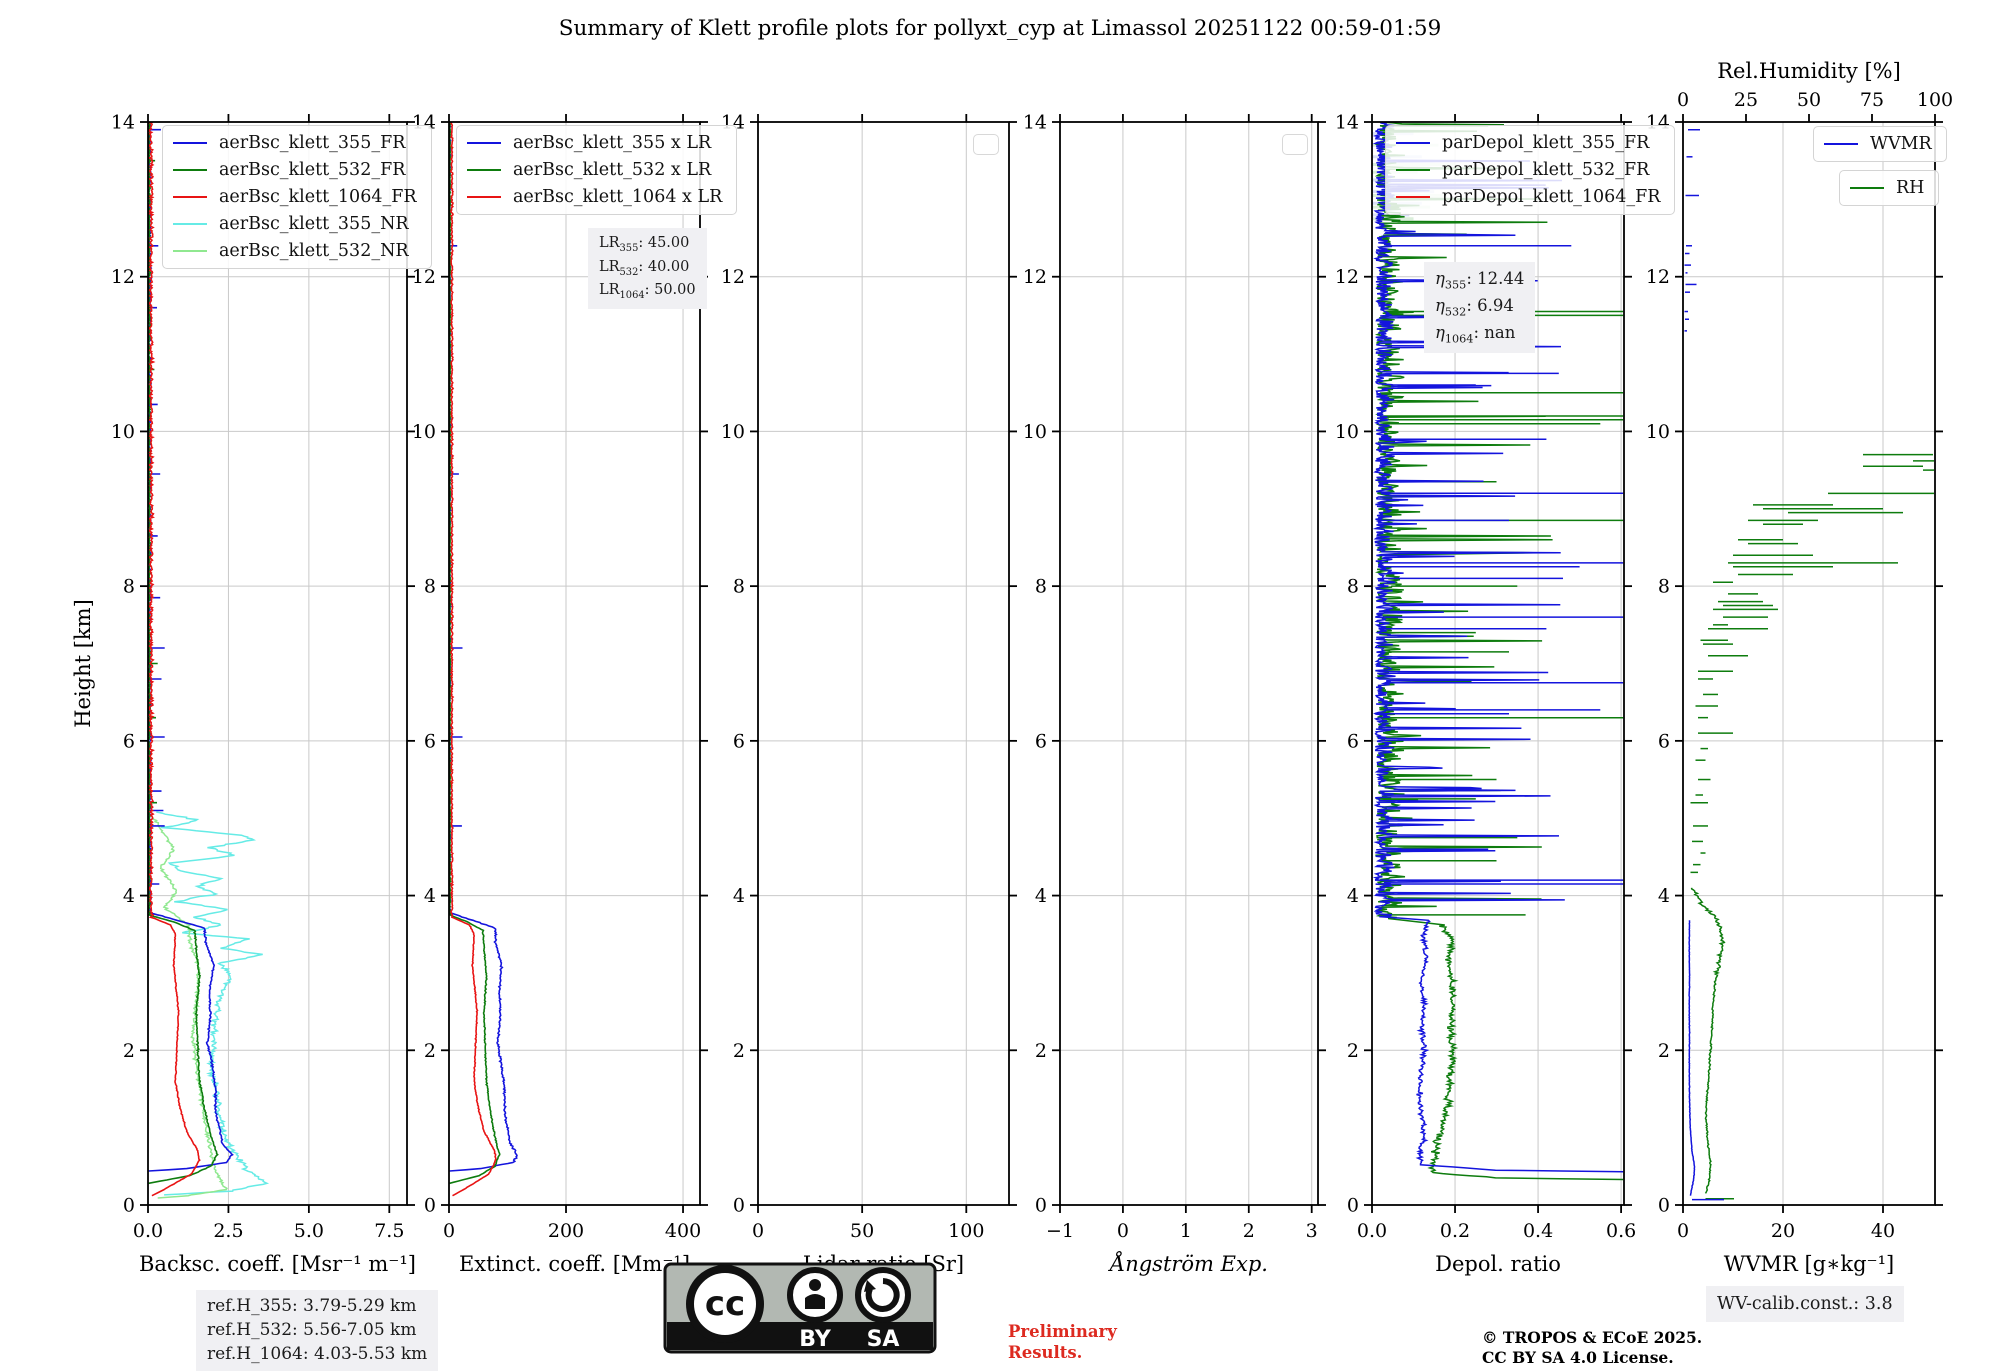  What do you see at coordinates (309, 1231) in the screenshot?
I see `svg-text: 5.0` at bounding box center [309, 1231].